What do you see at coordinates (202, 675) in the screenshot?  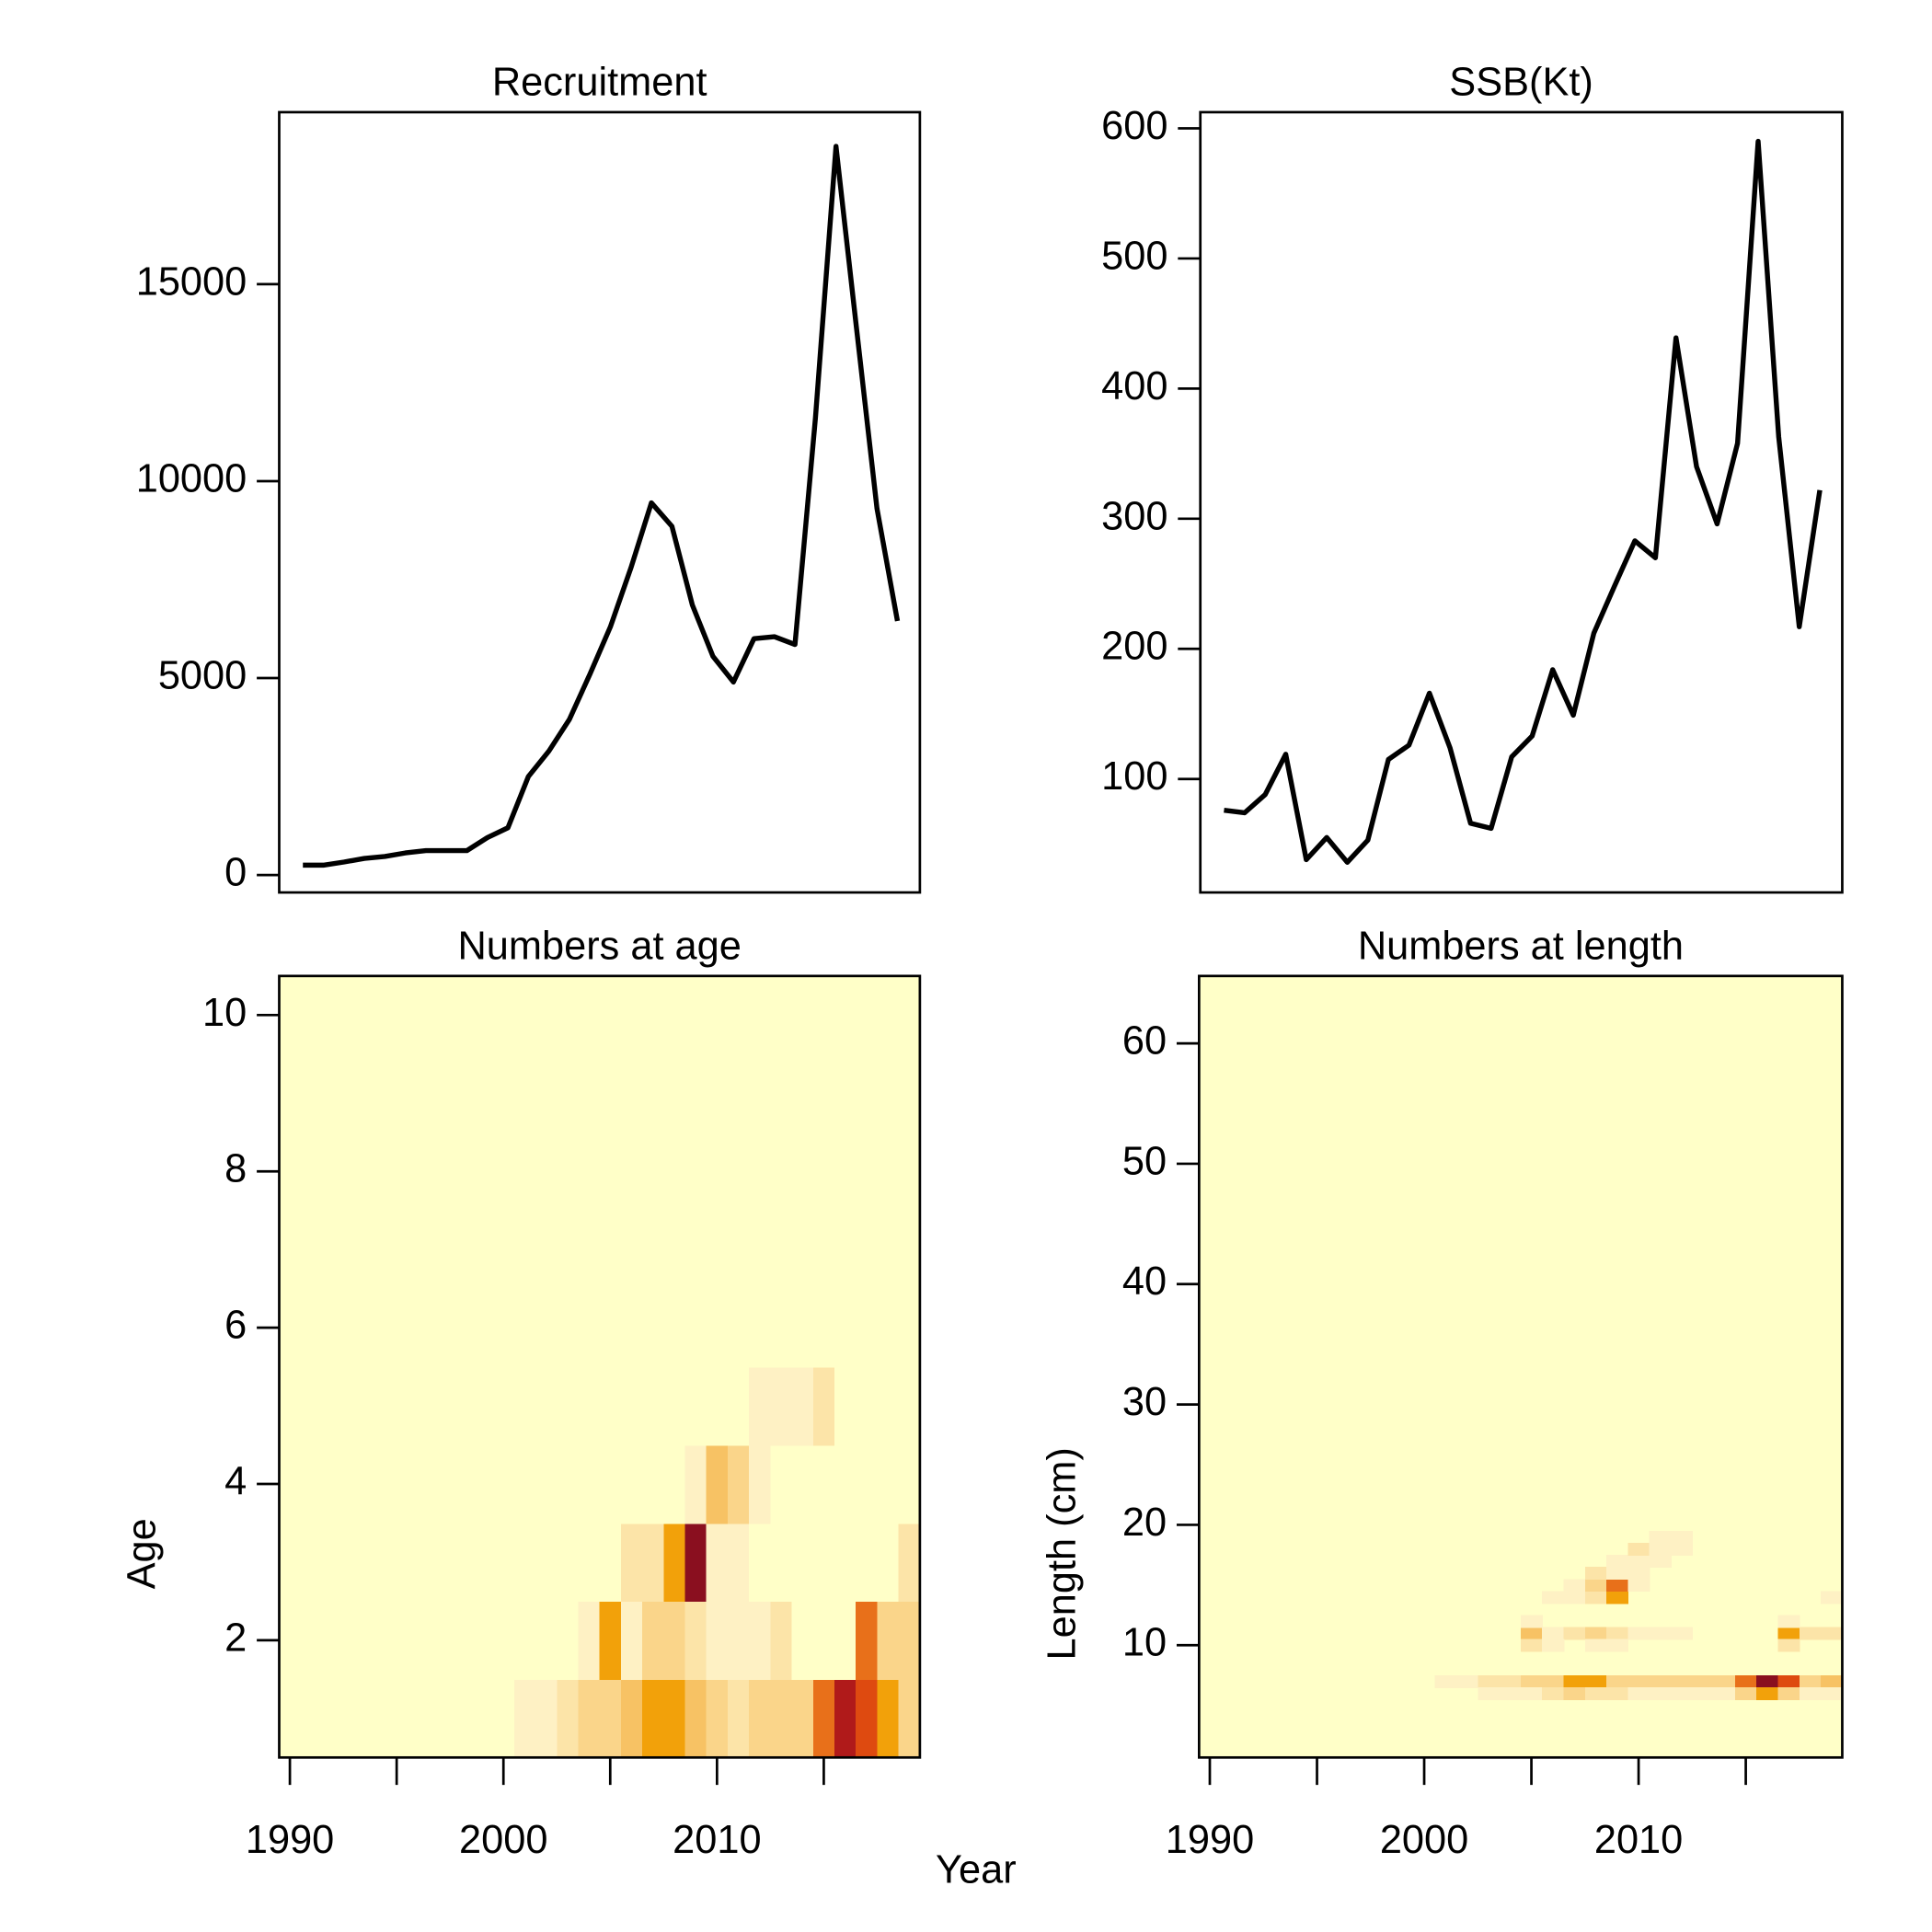 I see `y-tick-label: 5000` at bounding box center [202, 675].